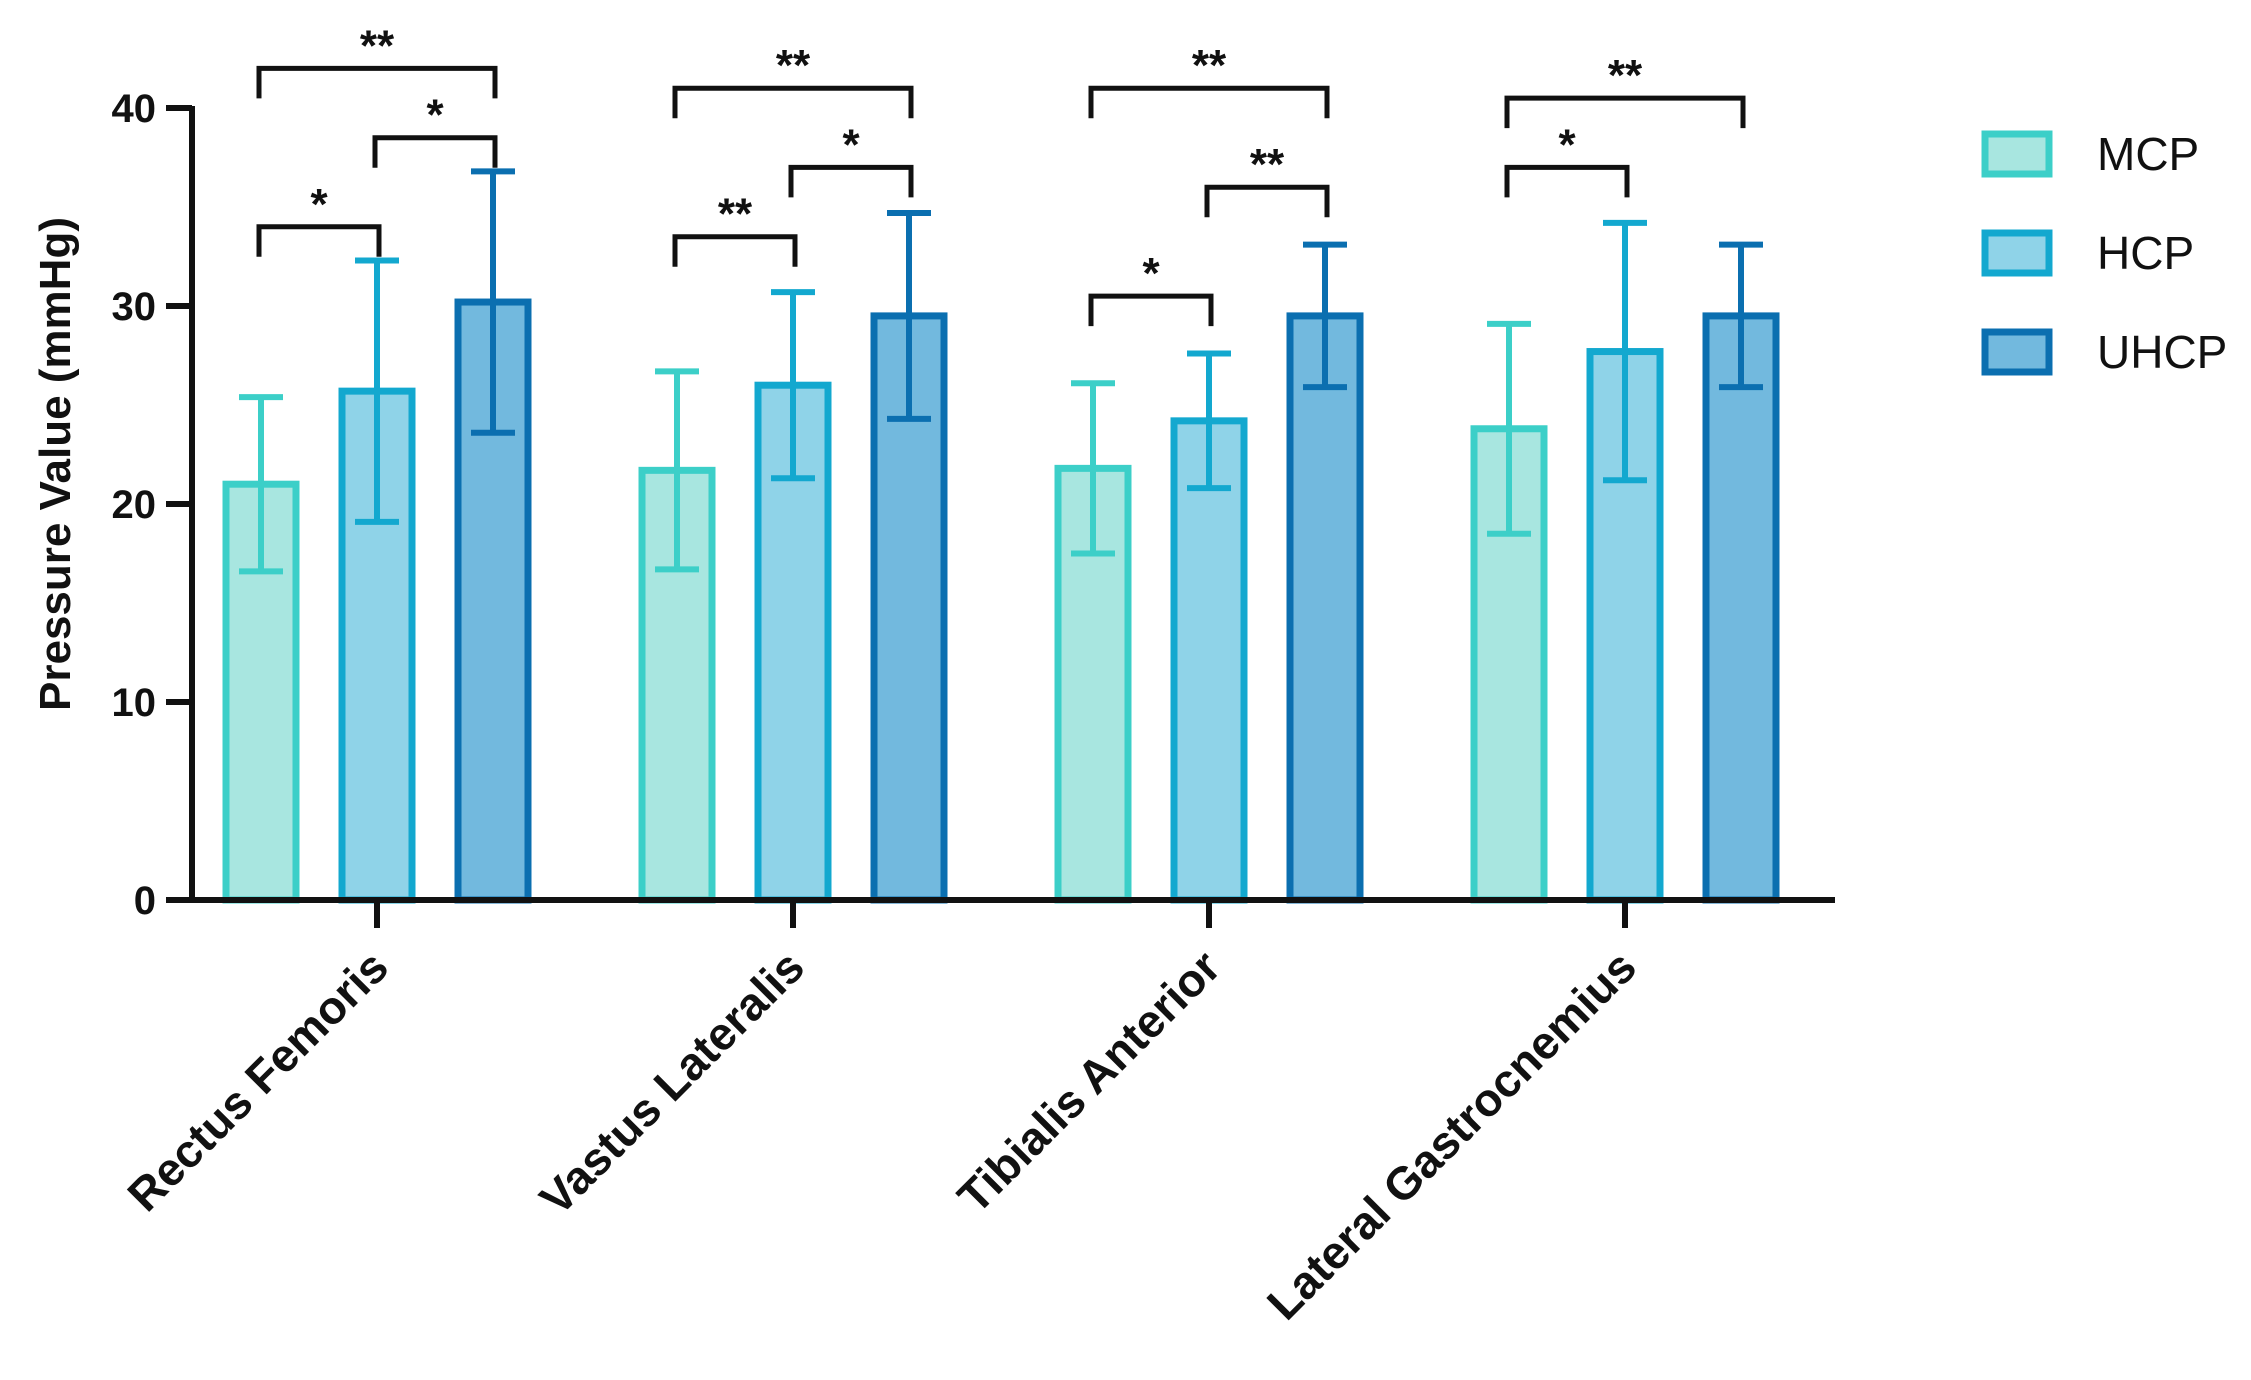  What do you see at coordinates (2017, 253) in the screenshot?
I see `legend-swatch-hcp` at bounding box center [2017, 253].